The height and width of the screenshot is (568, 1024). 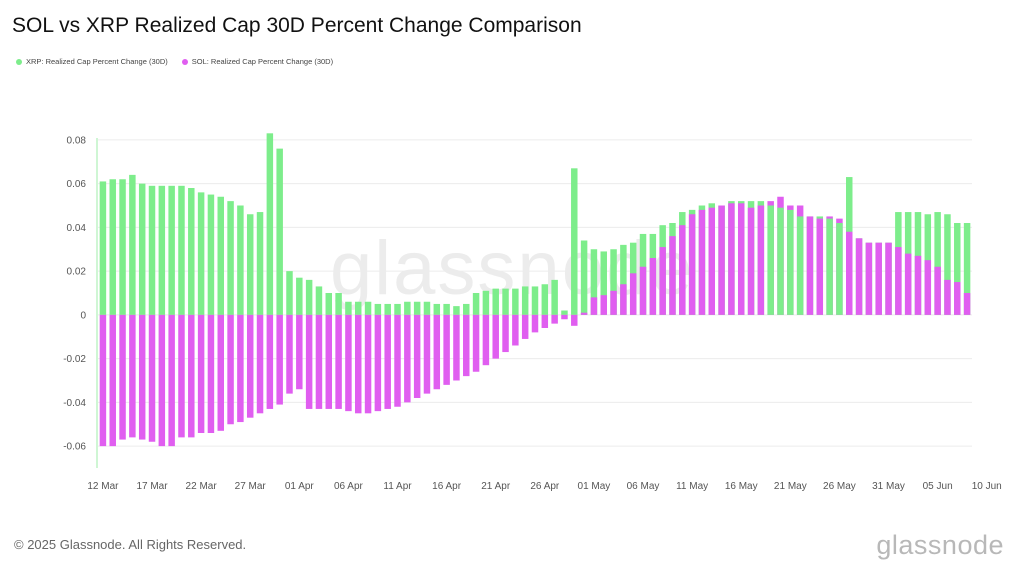 What do you see at coordinates (257, 61) in the screenshot?
I see `legend-item-sol: SOL: Realized Cap Percent Change (30D)` at bounding box center [257, 61].